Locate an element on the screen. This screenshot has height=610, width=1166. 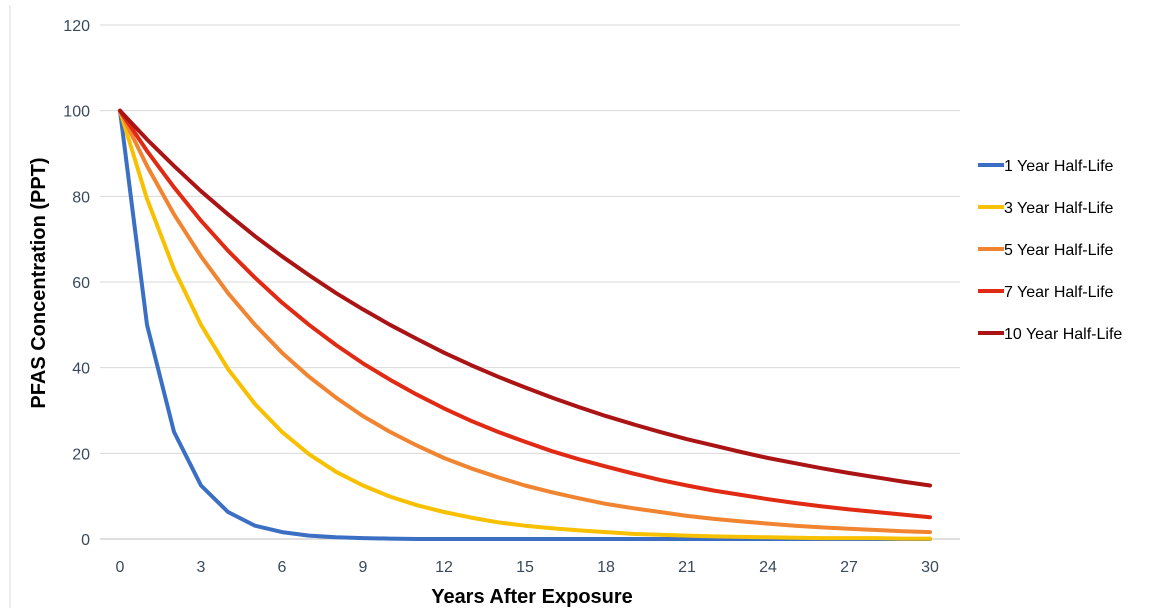
y-axis-title: PFAS Concentration (PPT) is located at coordinates (39, 282).